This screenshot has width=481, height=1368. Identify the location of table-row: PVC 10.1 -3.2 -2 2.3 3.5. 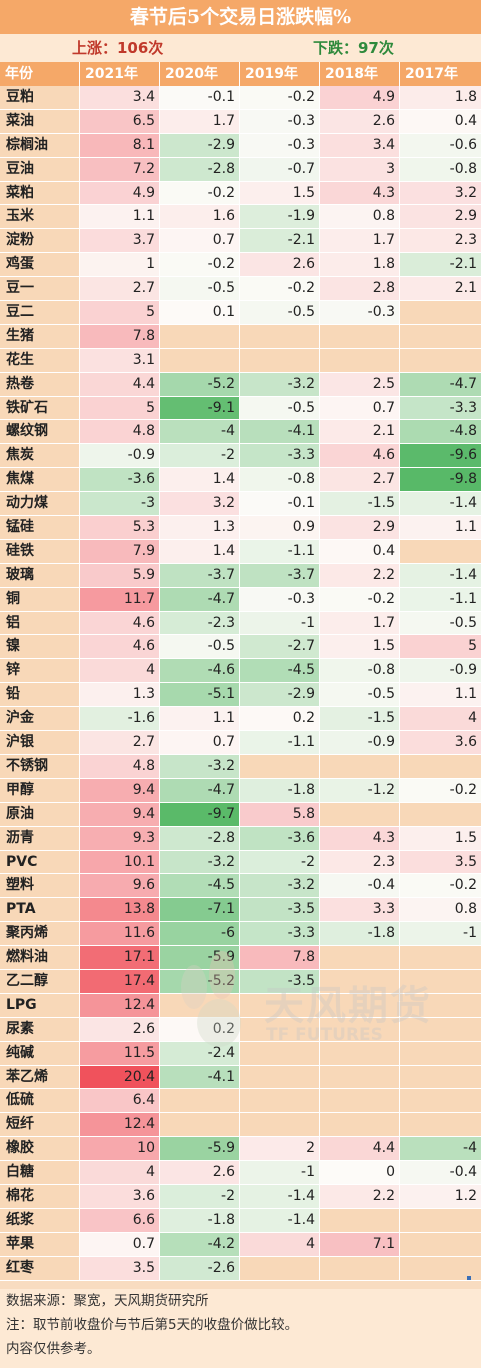
(240, 862).